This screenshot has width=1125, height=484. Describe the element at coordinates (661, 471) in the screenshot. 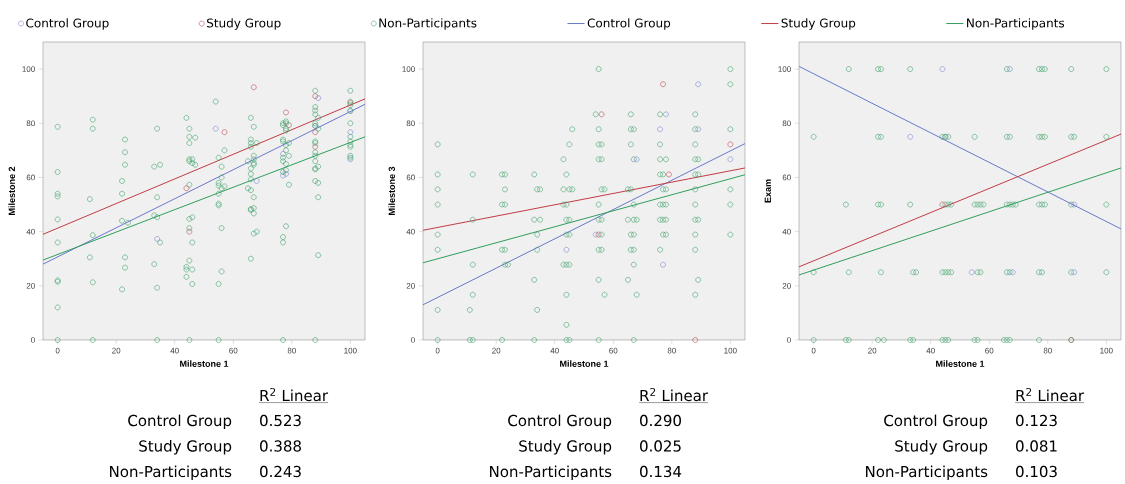

I see `text: 0.134` at that location.